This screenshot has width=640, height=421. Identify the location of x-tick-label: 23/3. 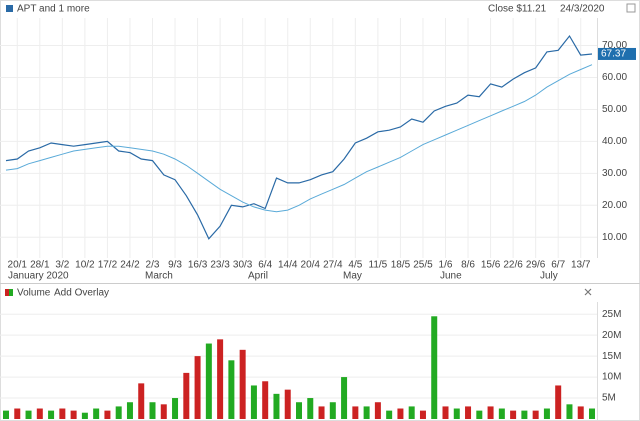
(220, 265).